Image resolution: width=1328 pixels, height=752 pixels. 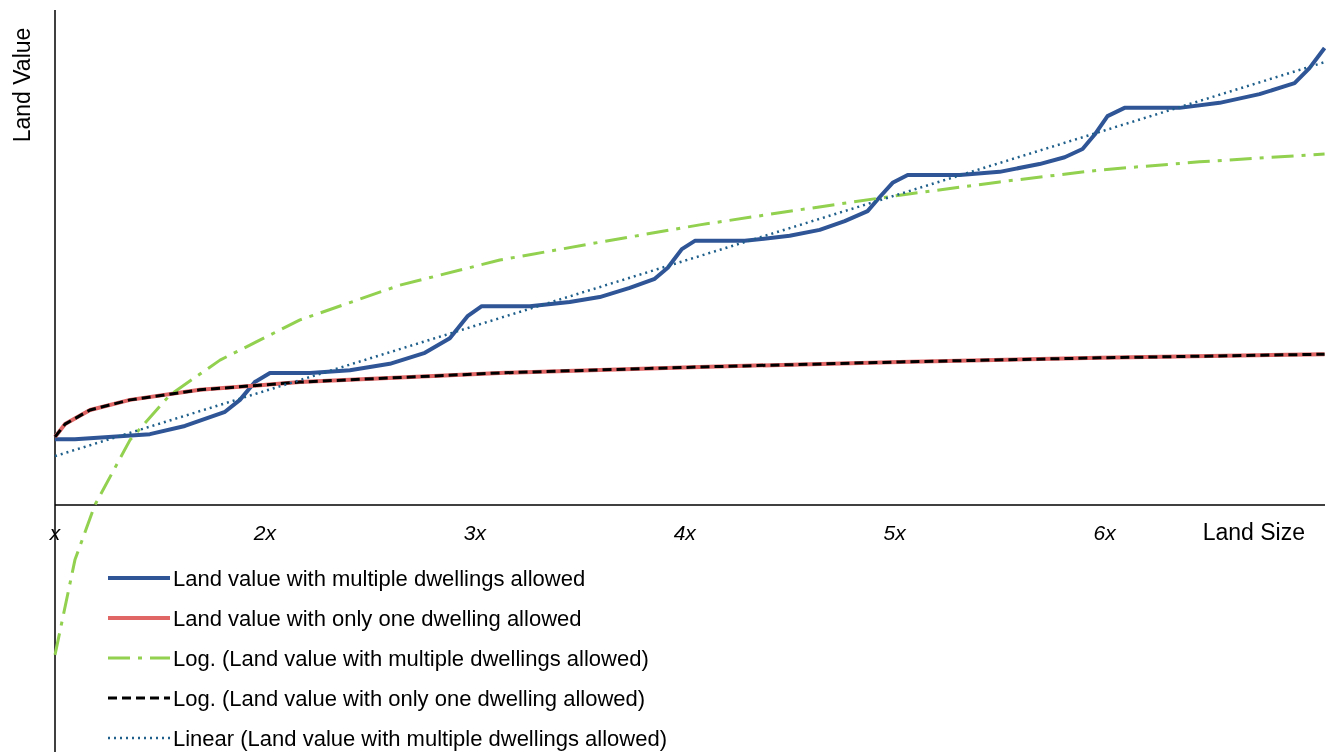 What do you see at coordinates (895, 532) in the screenshot?
I see `x-tick-label: 5x` at bounding box center [895, 532].